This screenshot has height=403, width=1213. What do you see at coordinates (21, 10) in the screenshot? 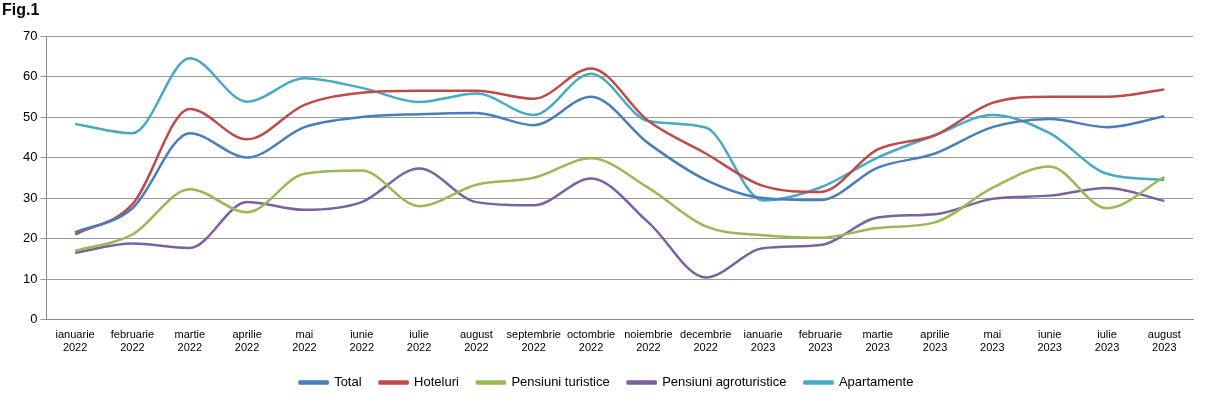
I see `chart-title: Fig.1` at bounding box center [21, 10].